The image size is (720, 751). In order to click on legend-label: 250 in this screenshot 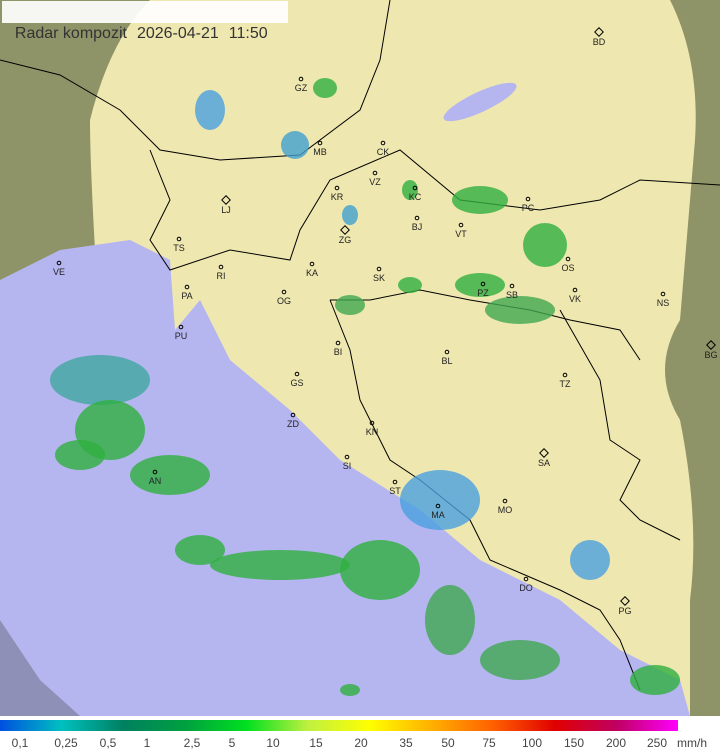, I will do `click(657, 743)`.